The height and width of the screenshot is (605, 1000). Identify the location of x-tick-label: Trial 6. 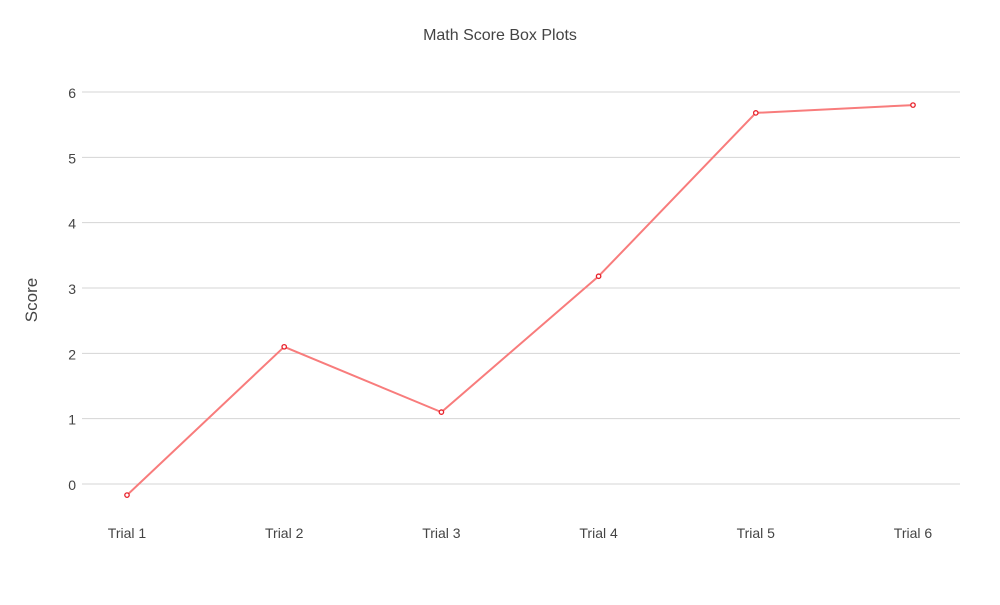
(913, 533).